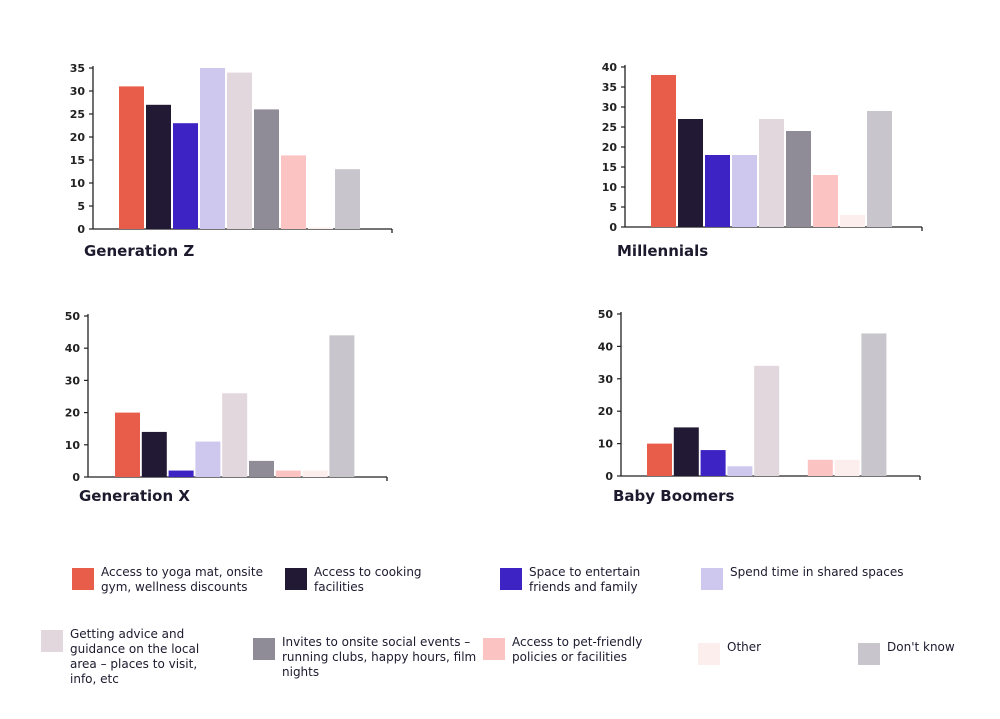  I want to click on chart-title: Generation Z, so click(139, 251).